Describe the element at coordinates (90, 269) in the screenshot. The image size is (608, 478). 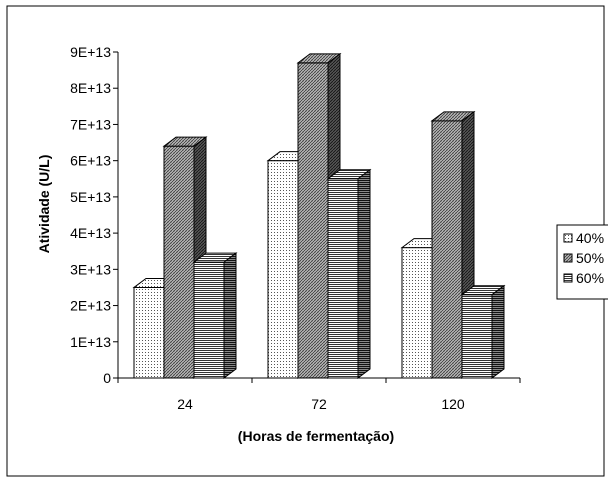
I see `y-tick-label: 3E+13` at that location.